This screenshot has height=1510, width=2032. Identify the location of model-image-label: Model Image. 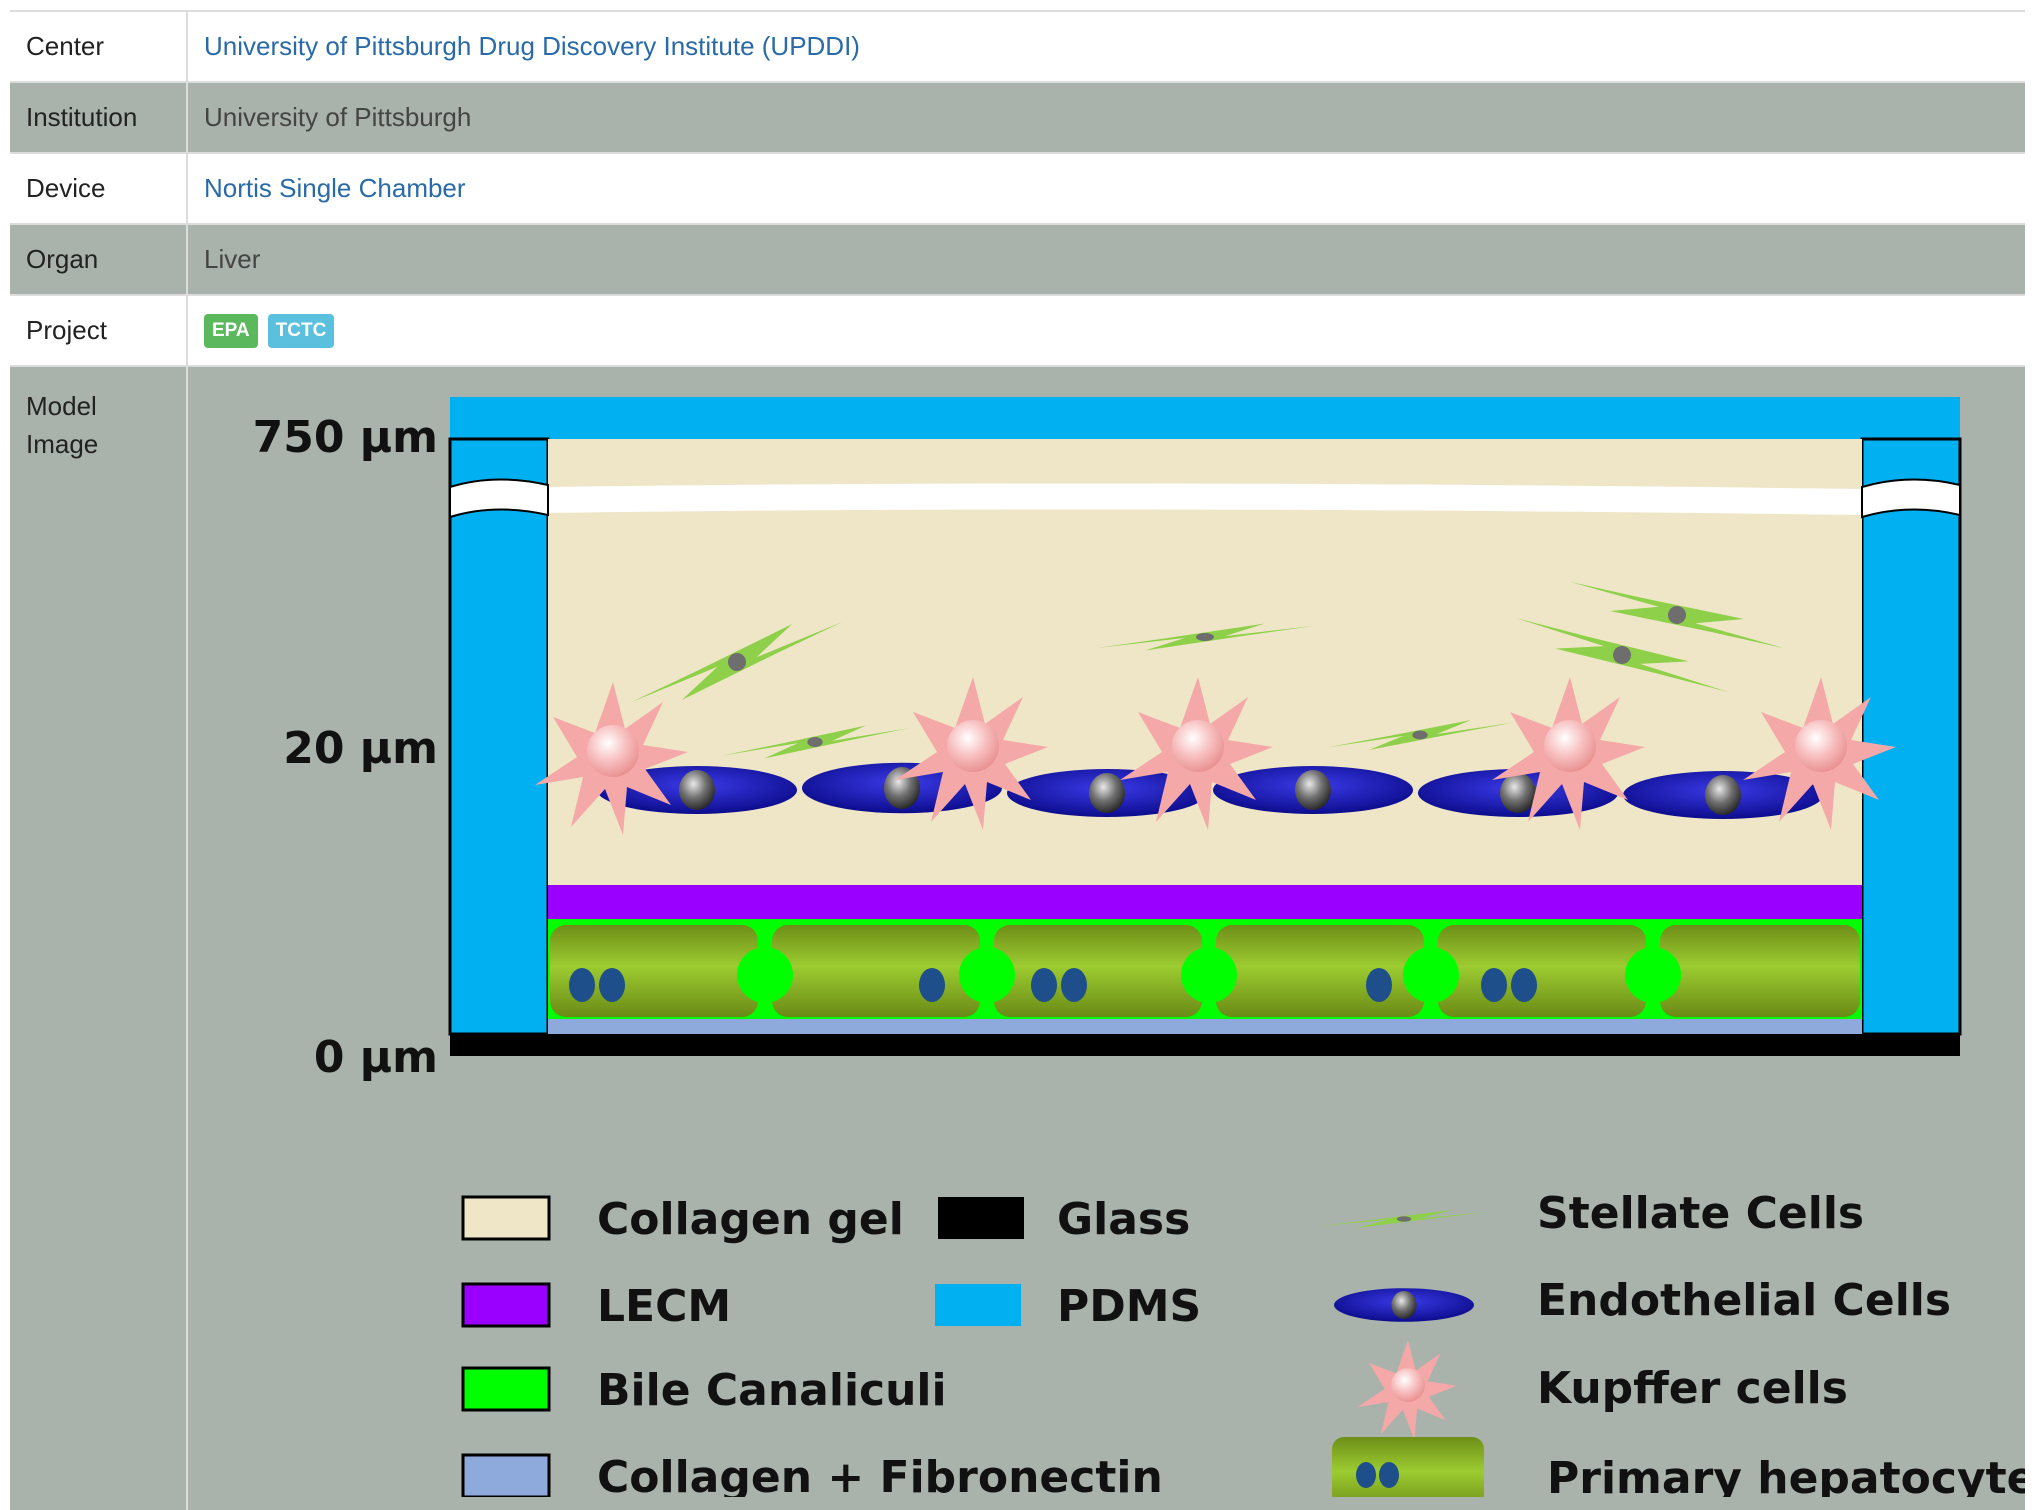
(99, 938).